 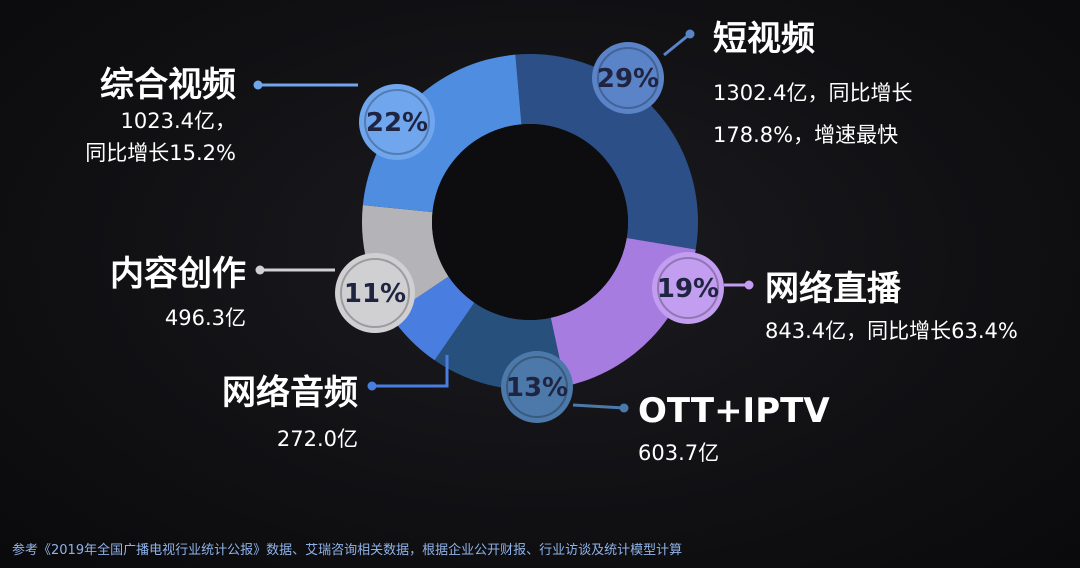 I want to click on donut-slice-network-audio, so click(x=432, y=318).